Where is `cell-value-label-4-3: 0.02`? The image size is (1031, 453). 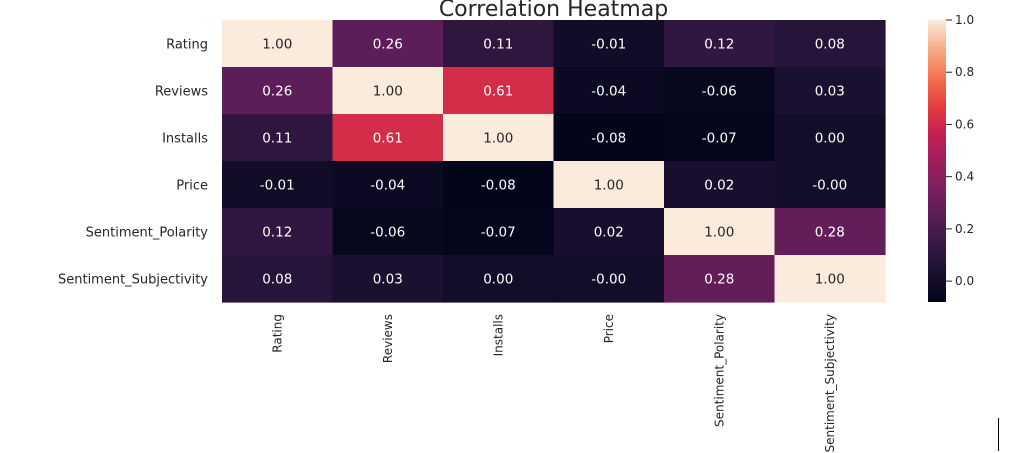
cell-value-label-4-3: 0.02 is located at coordinates (609, 233).